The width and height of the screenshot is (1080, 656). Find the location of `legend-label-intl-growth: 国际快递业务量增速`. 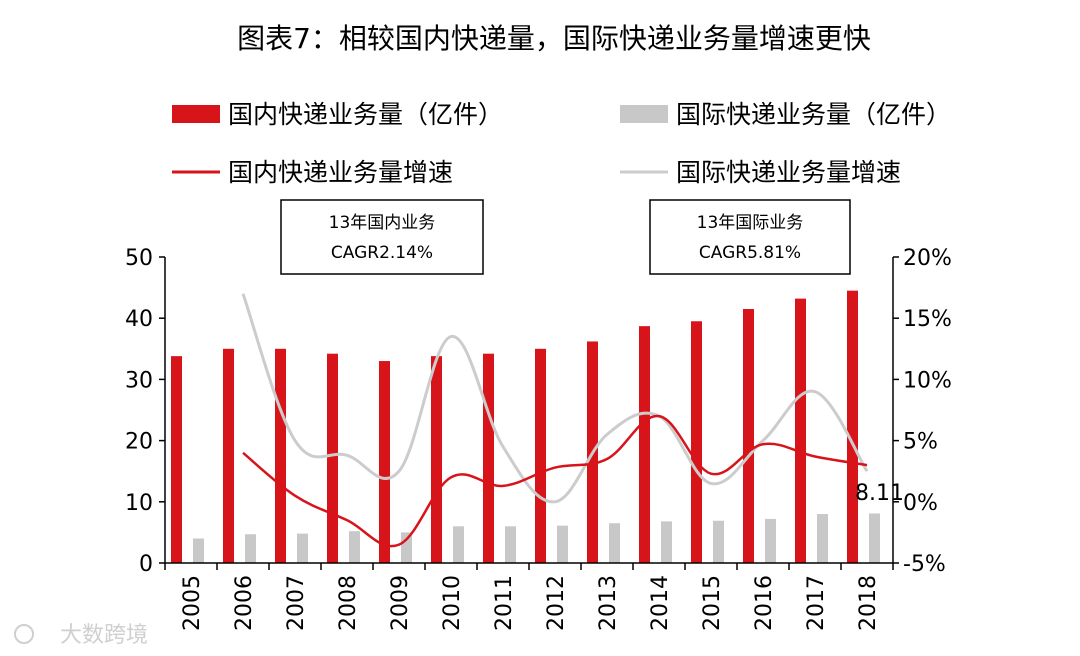

legend-label-intl-growth: 国际快递业务量增速 is located at coordinates (788, 172).